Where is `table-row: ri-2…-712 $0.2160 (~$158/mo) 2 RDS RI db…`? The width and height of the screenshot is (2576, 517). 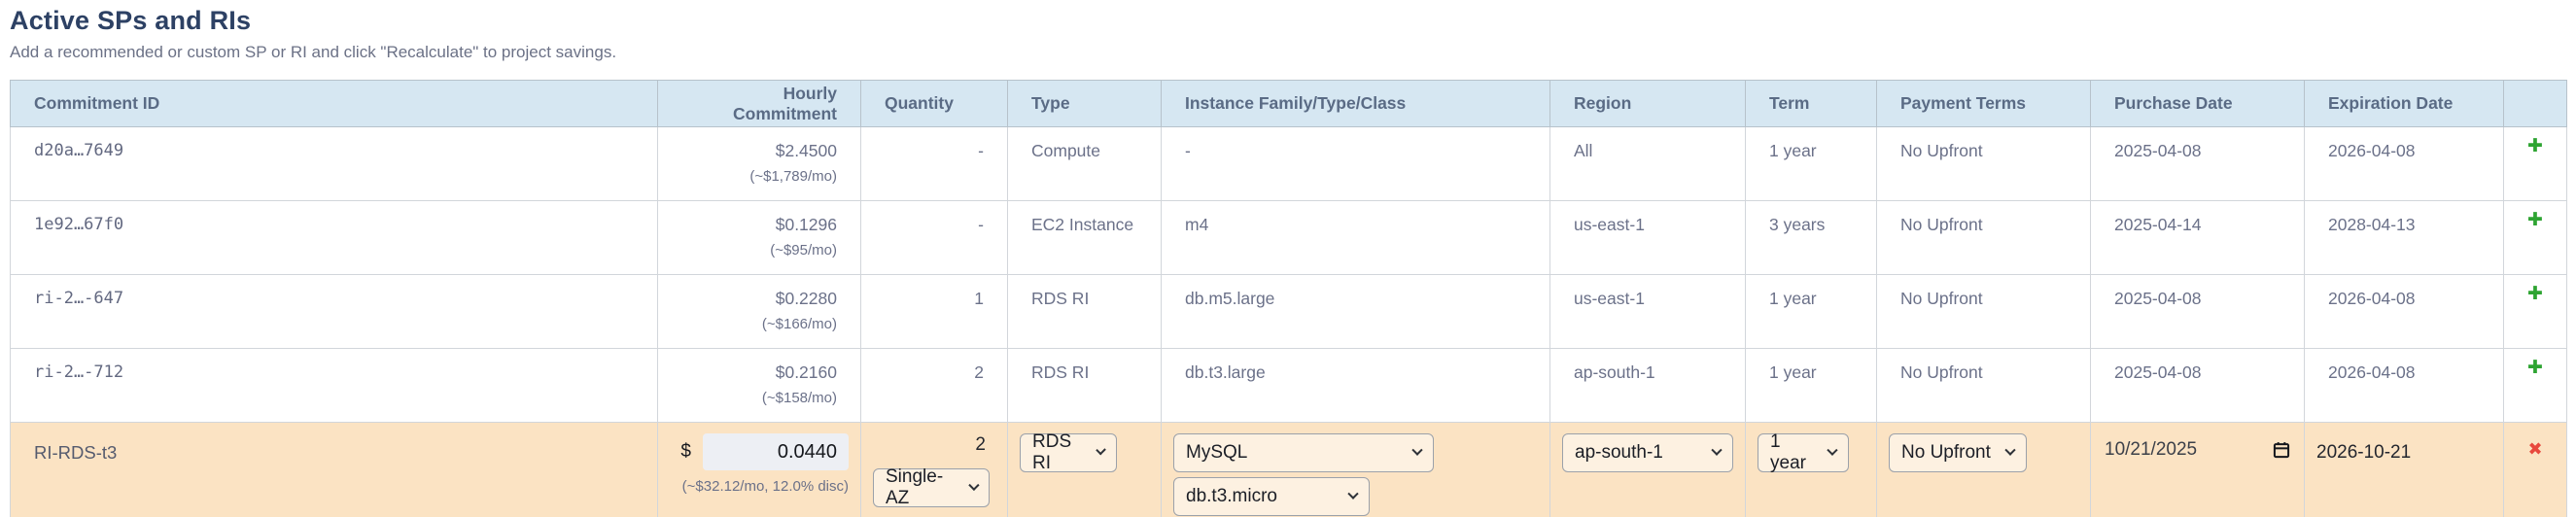 table-row: ri-2…-712 $0.2160 (~$158/mo) 2 RDS RI db… is located at coordinates (1288, 386).